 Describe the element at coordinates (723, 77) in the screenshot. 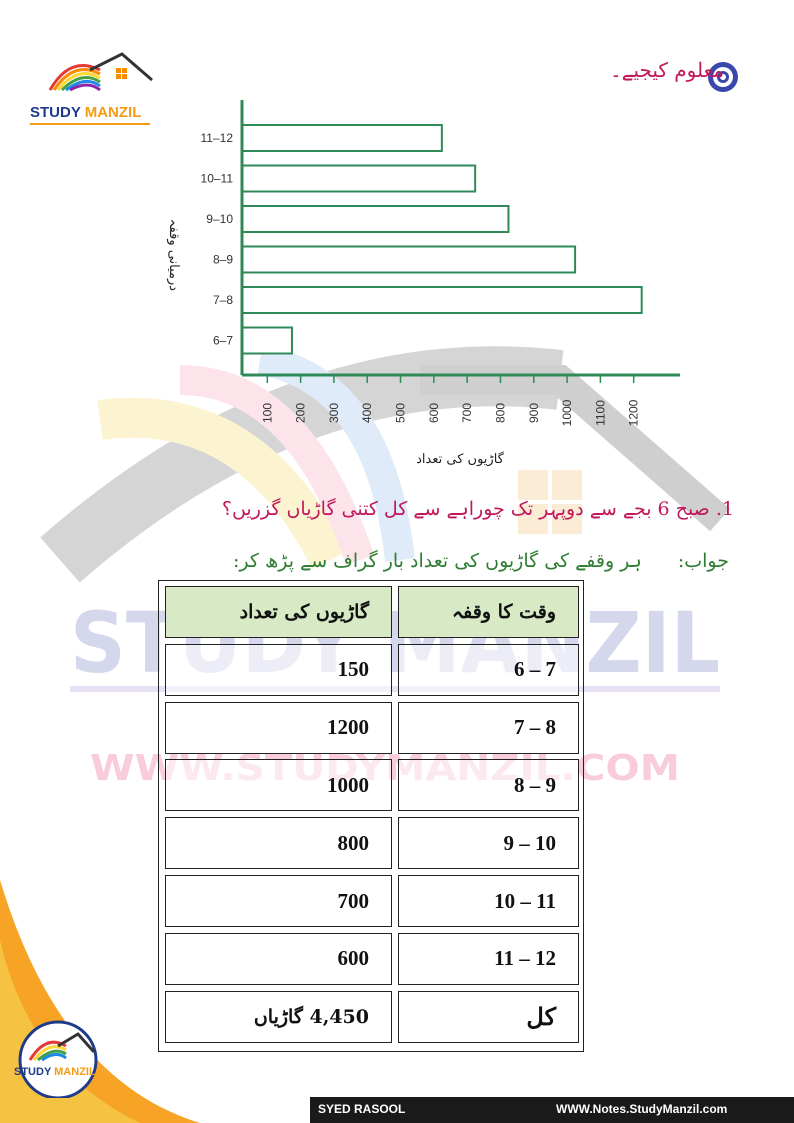

I see `sun-icon` at that location.